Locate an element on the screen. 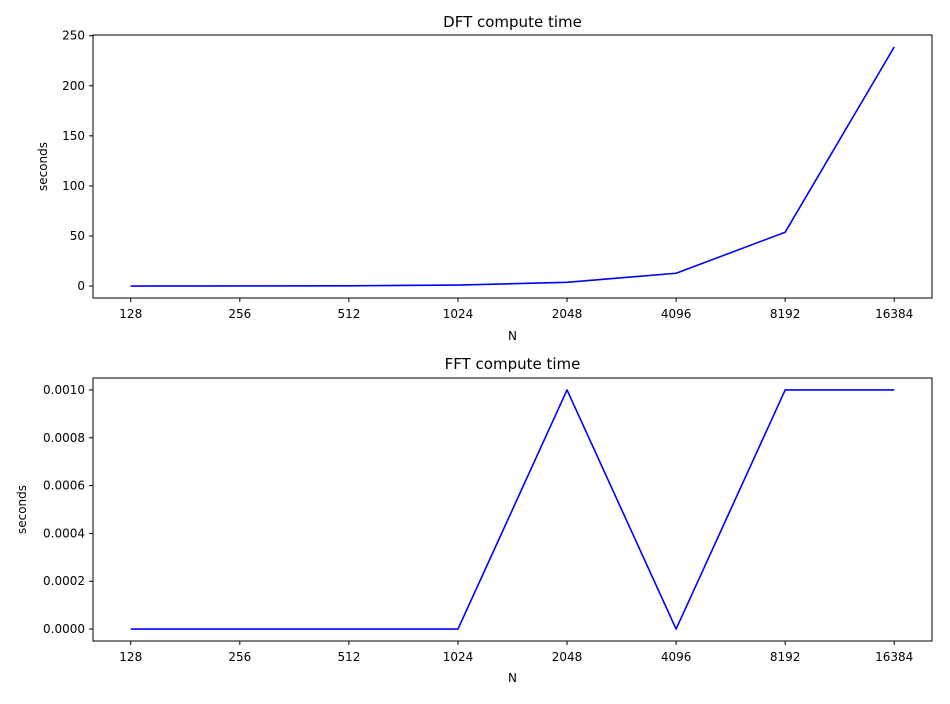 Image resolution: width=950 pixels, height=704 pixels. fft-y-tick-label: 0.0006 is located at coordinates (64, 486).